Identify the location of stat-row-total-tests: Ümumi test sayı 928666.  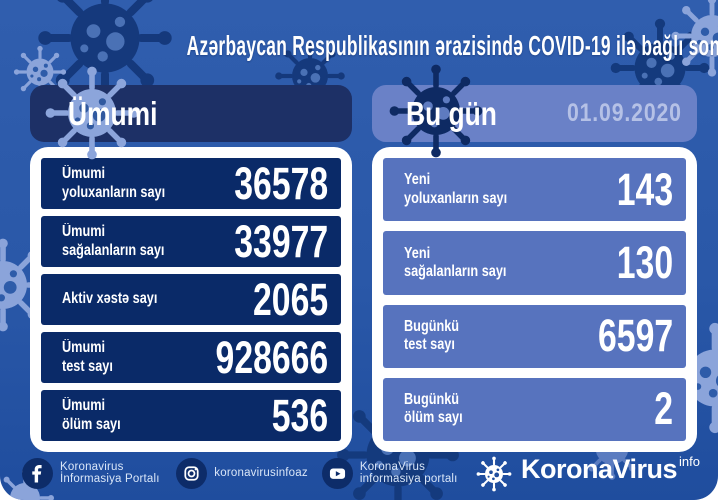
(191, 357).